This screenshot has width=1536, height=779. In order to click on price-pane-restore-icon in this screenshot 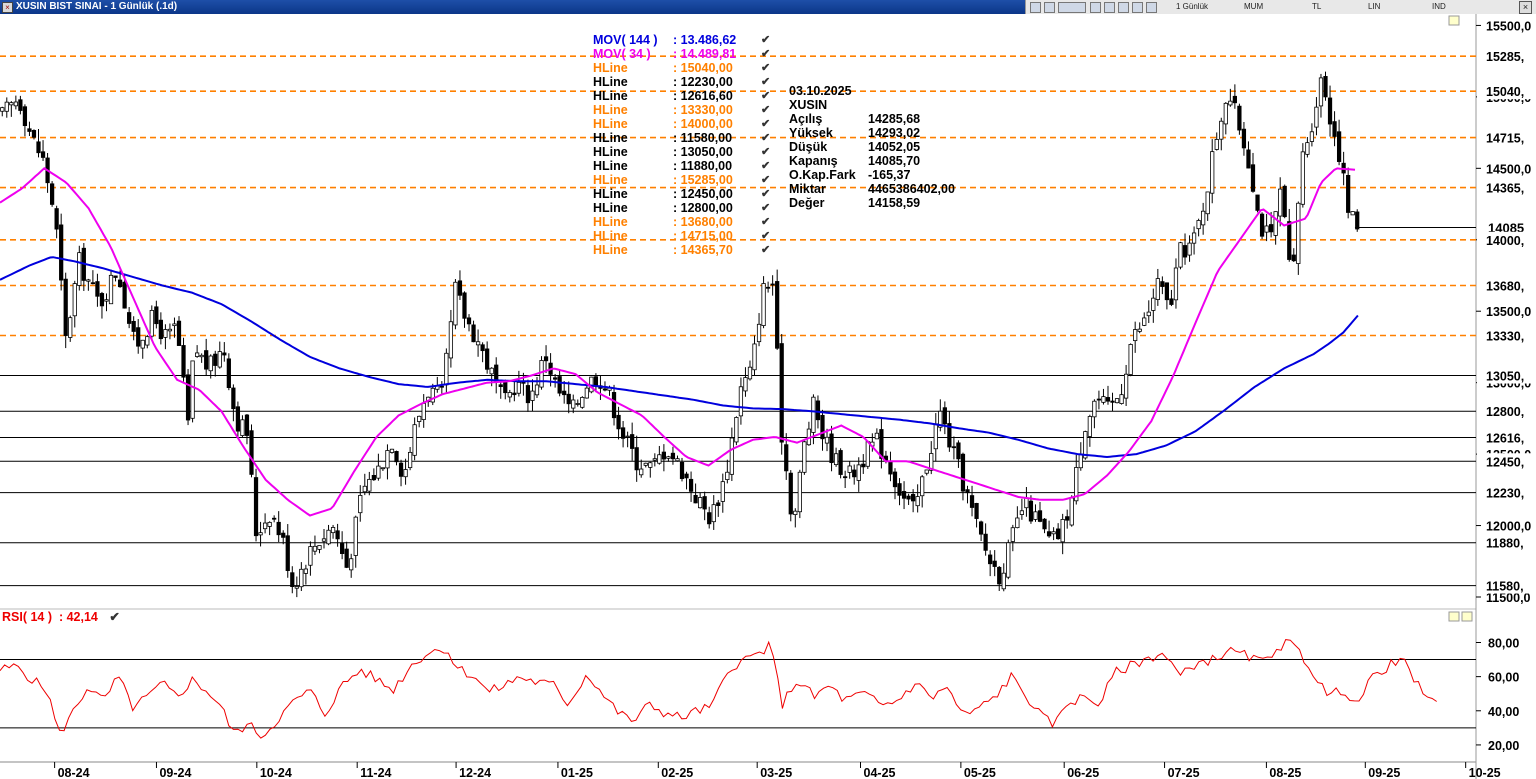, I will do `click(1454, 20)`.